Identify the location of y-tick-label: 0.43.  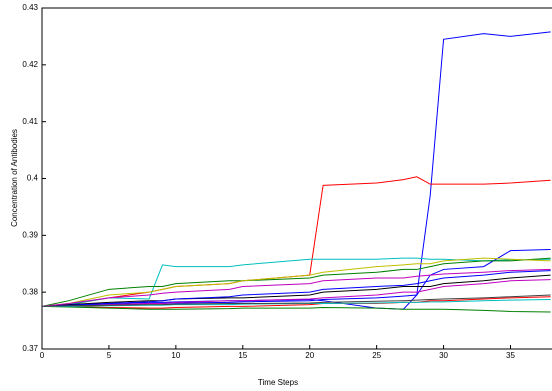
(30, 7).